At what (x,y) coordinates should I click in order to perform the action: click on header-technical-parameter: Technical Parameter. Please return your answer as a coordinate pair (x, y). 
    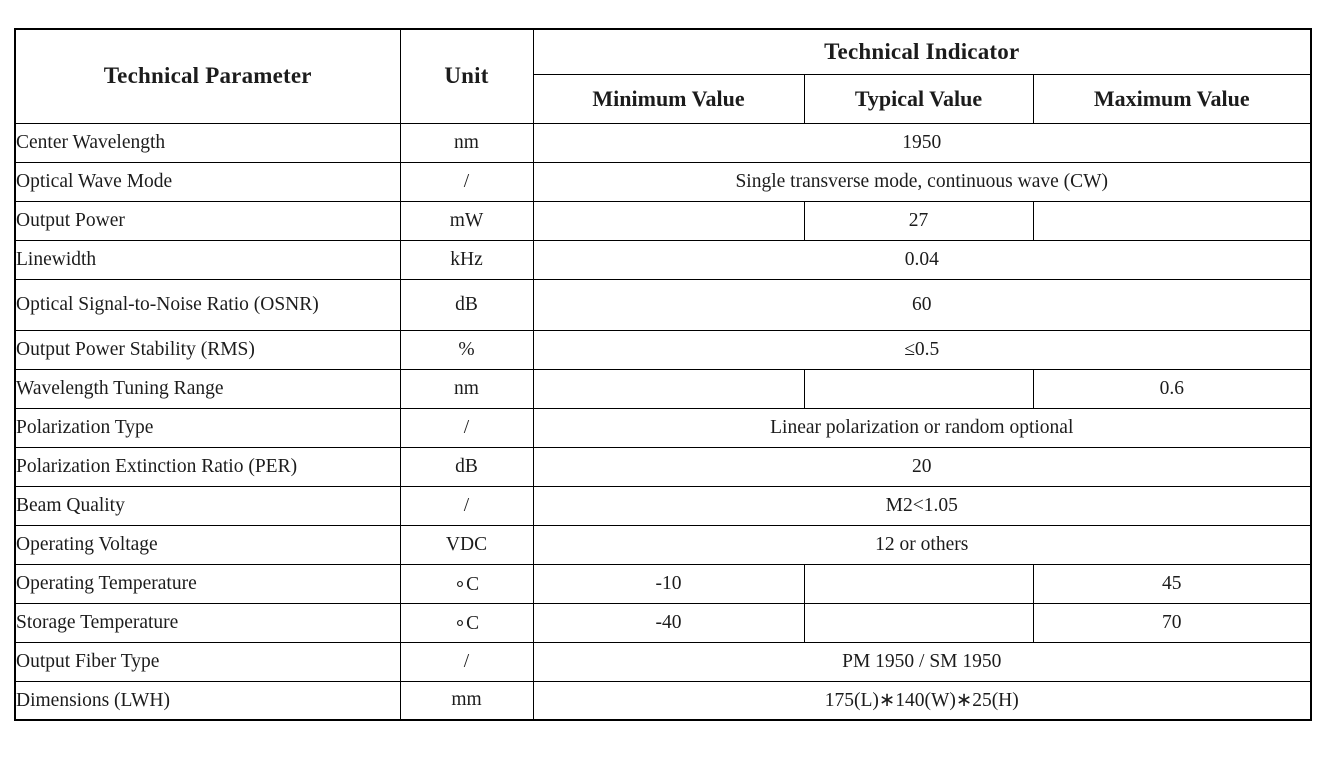
    Looking at the image, I should click on (207, 76).